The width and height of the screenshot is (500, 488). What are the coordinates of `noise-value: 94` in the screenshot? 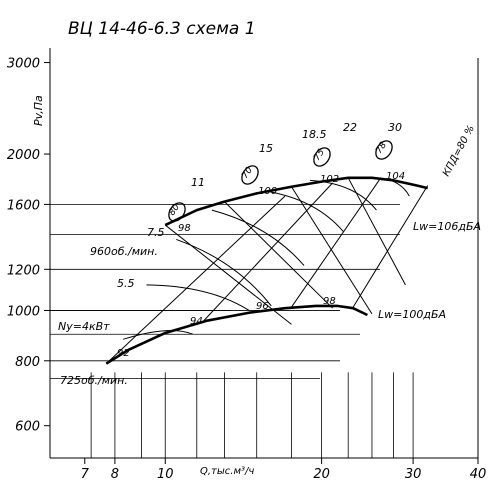 It's located at (196, 321).